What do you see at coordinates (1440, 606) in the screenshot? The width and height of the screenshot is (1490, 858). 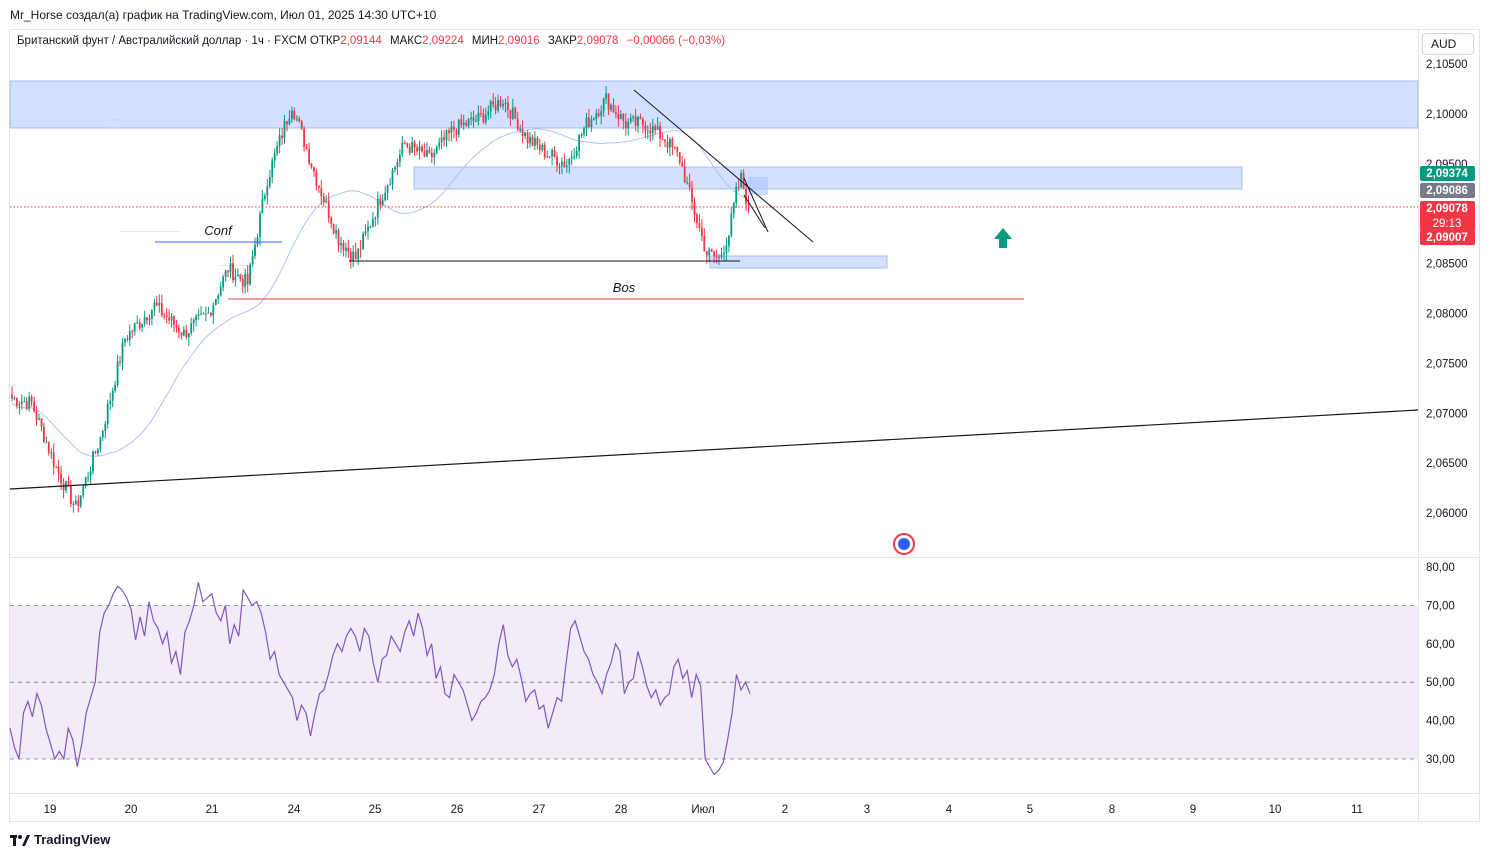 I see `rsi-tick-label: 70,00` at bounding box center [1440, 606].